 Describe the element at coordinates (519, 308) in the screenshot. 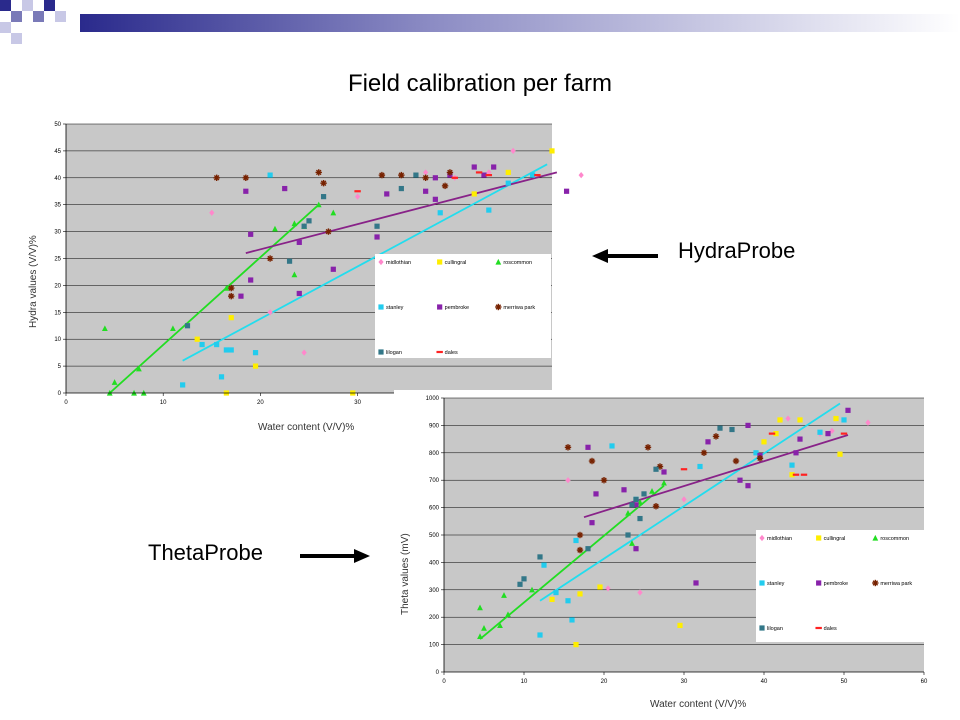

I see `legend-label-merriwa-park: merriwa park` at that location.